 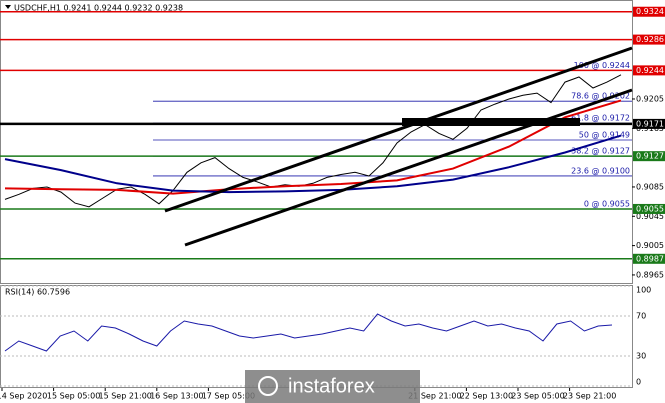 I want to click on watermark-logo, so click(x=268, y=386).